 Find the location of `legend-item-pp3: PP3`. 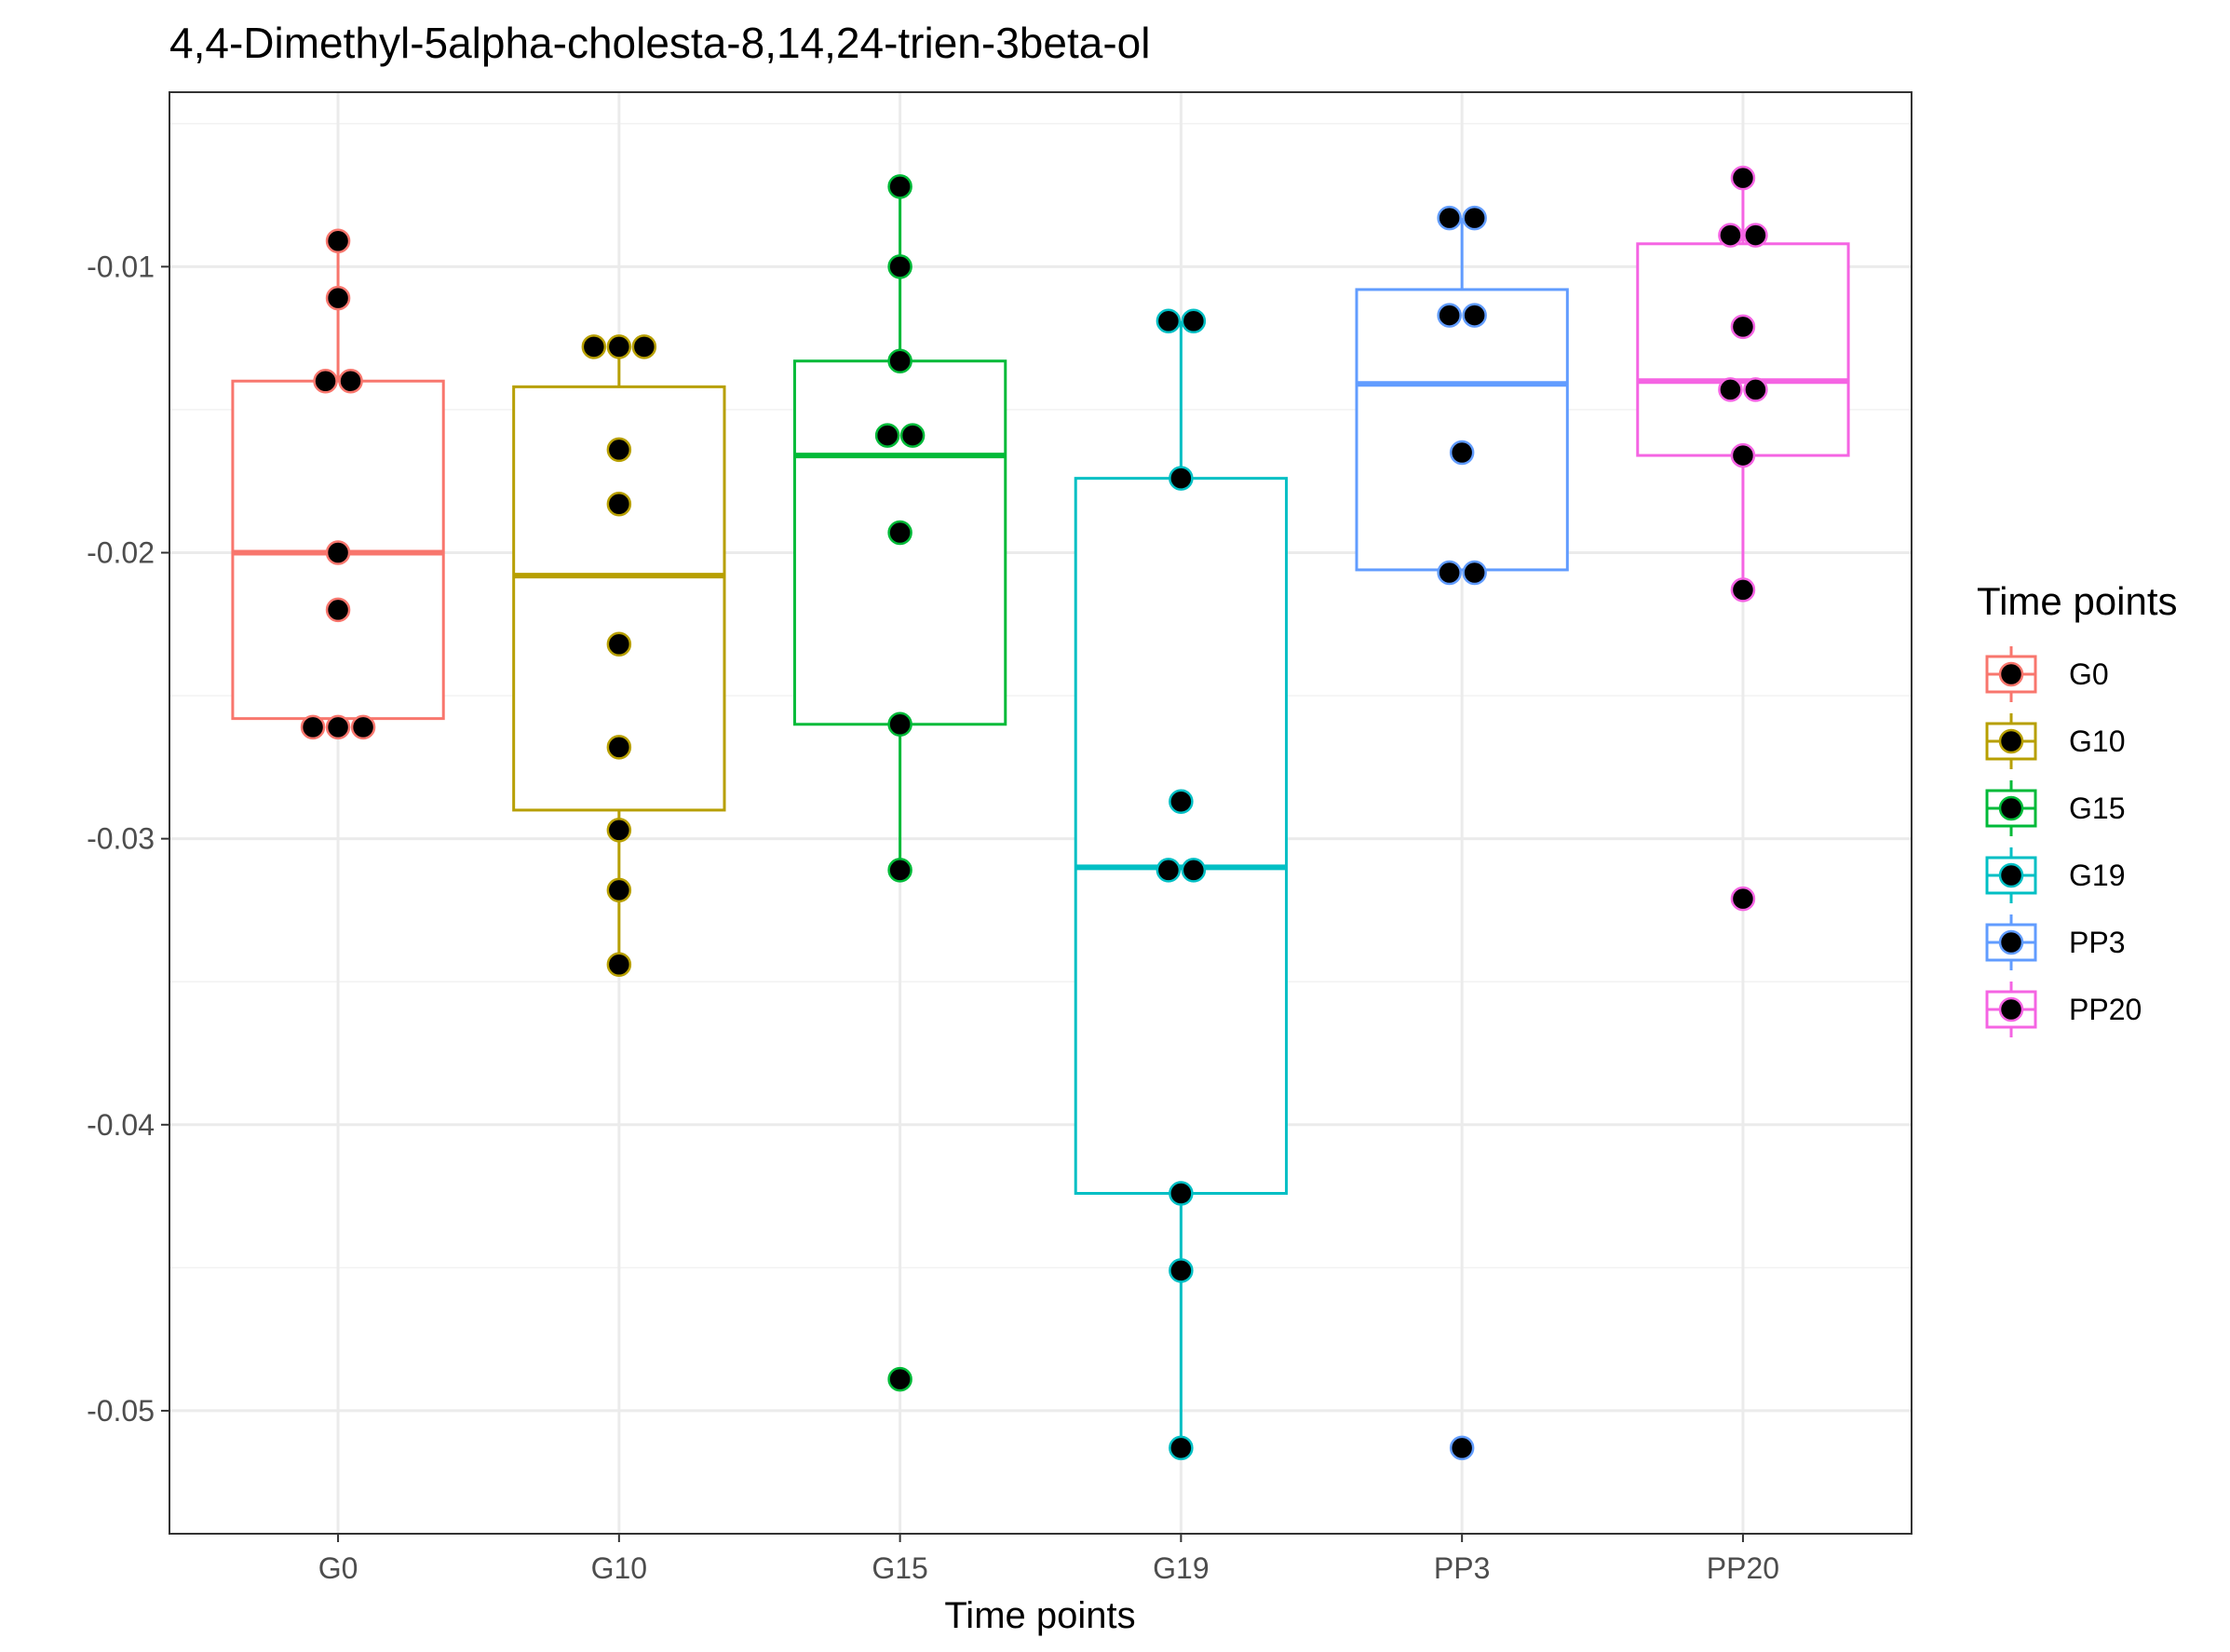

legend-item-pp3: PP3 is located at coordinates (2055, 942).